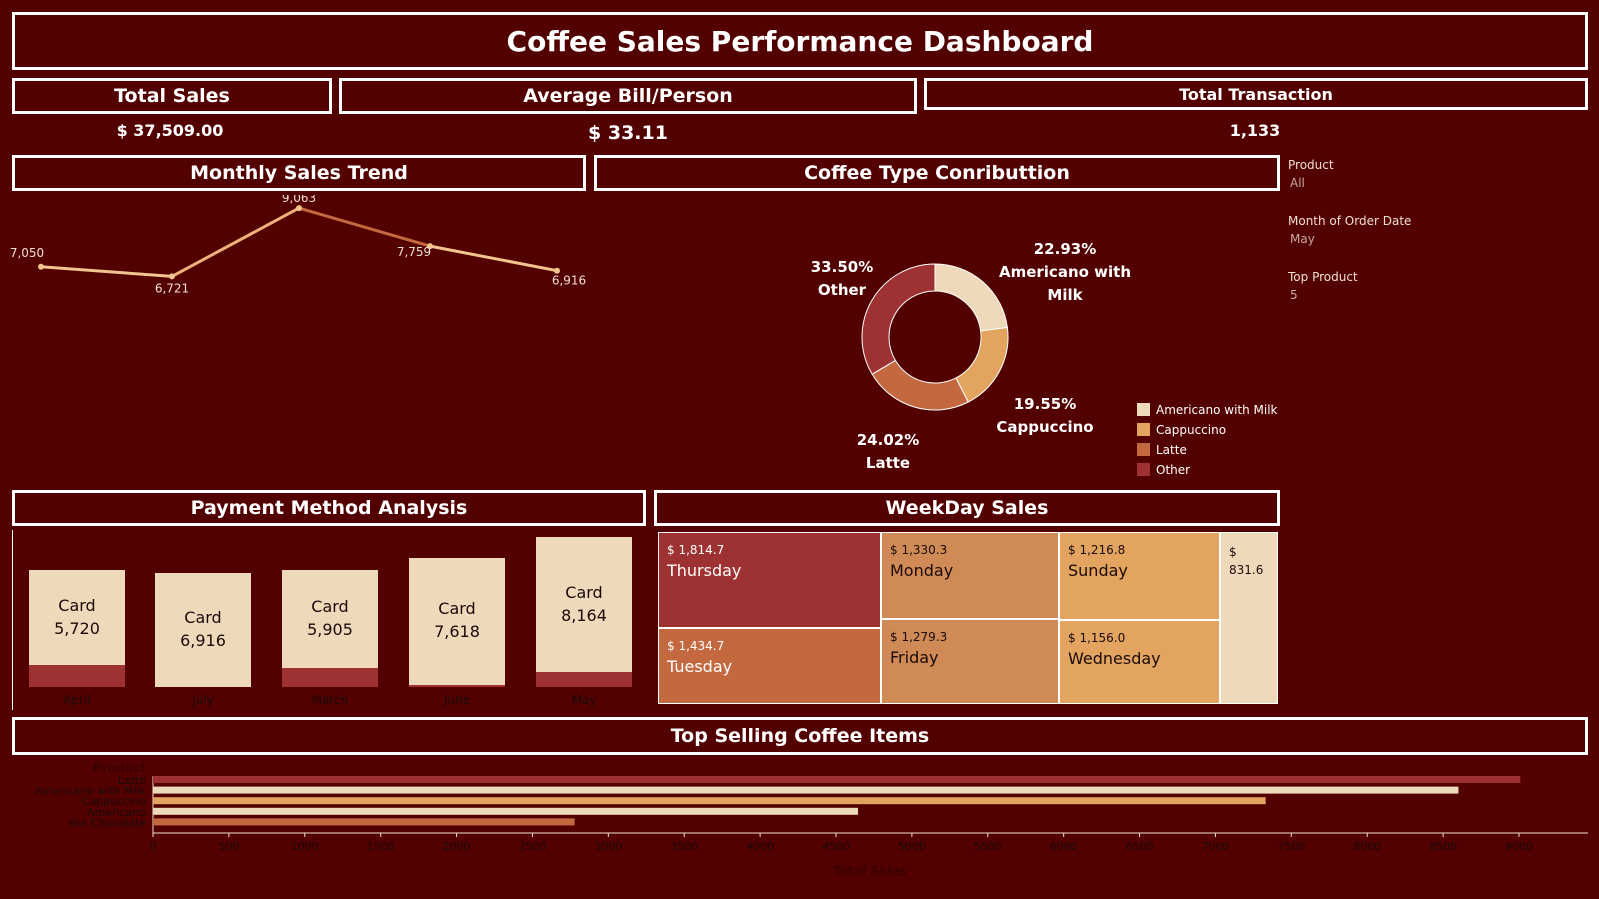 This screenshot has height=899, width=1599. Describe the element at coordinates (1297, 183) in the screenshot. I see `filter-product-value: All` at that location.